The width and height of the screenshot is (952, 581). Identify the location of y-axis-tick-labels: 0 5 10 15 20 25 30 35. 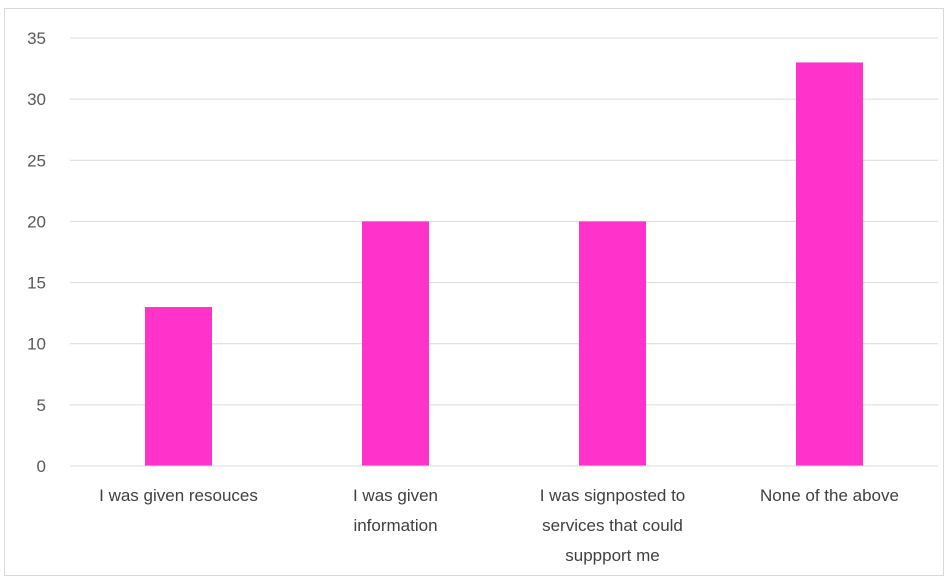
(36, 252).